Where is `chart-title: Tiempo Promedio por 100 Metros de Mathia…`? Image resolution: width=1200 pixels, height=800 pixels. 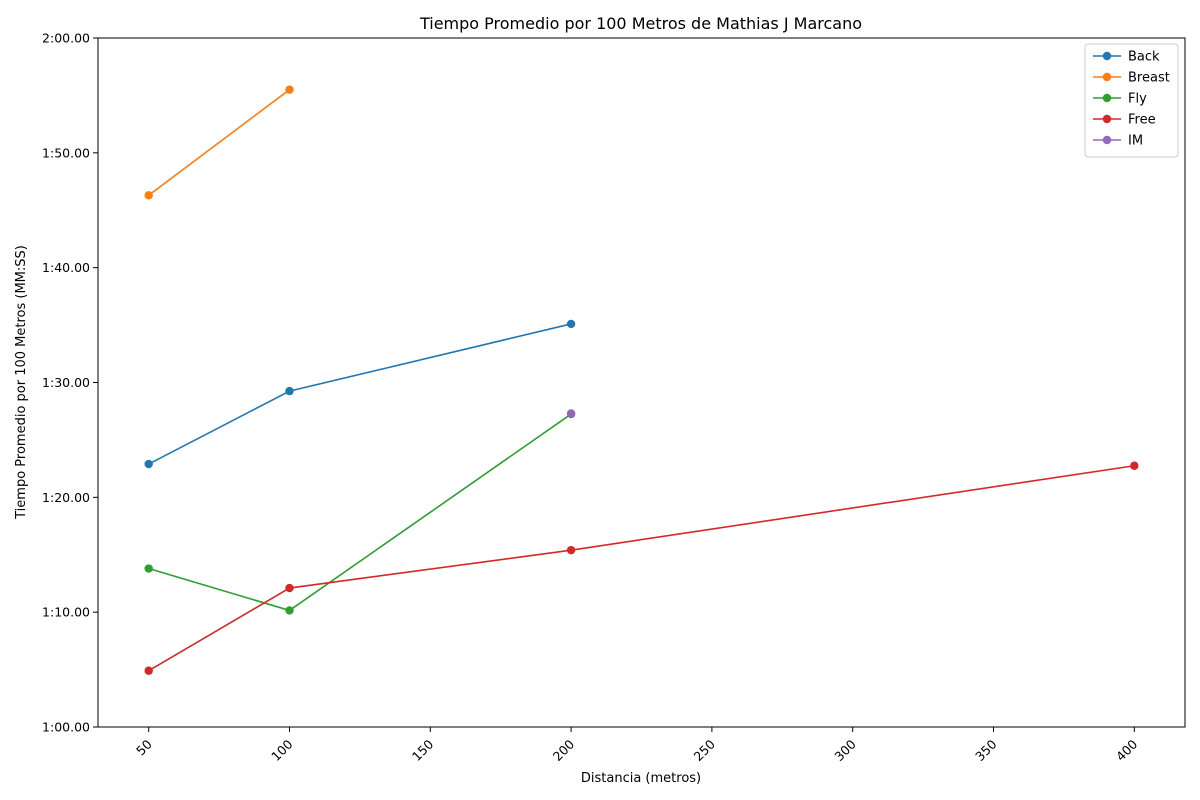 chart-title: Tiempo Promedio por 100 Metros de Mathia… is located at coordinates (640, 23).